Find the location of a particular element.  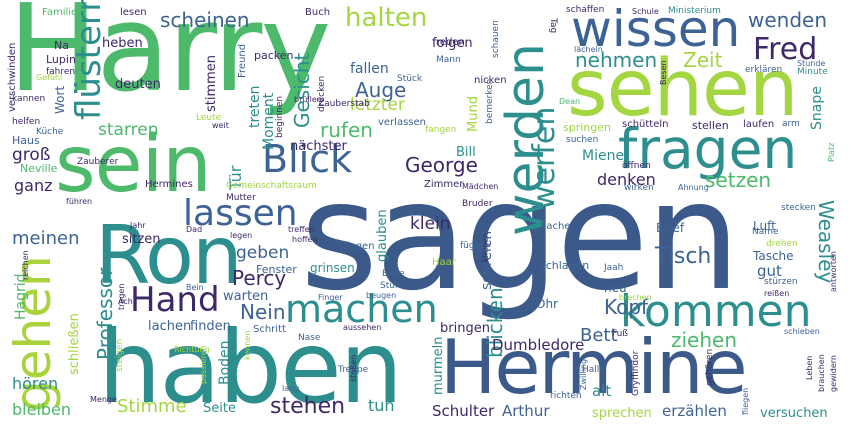

word: Brief is located at coordinates (670, 228).